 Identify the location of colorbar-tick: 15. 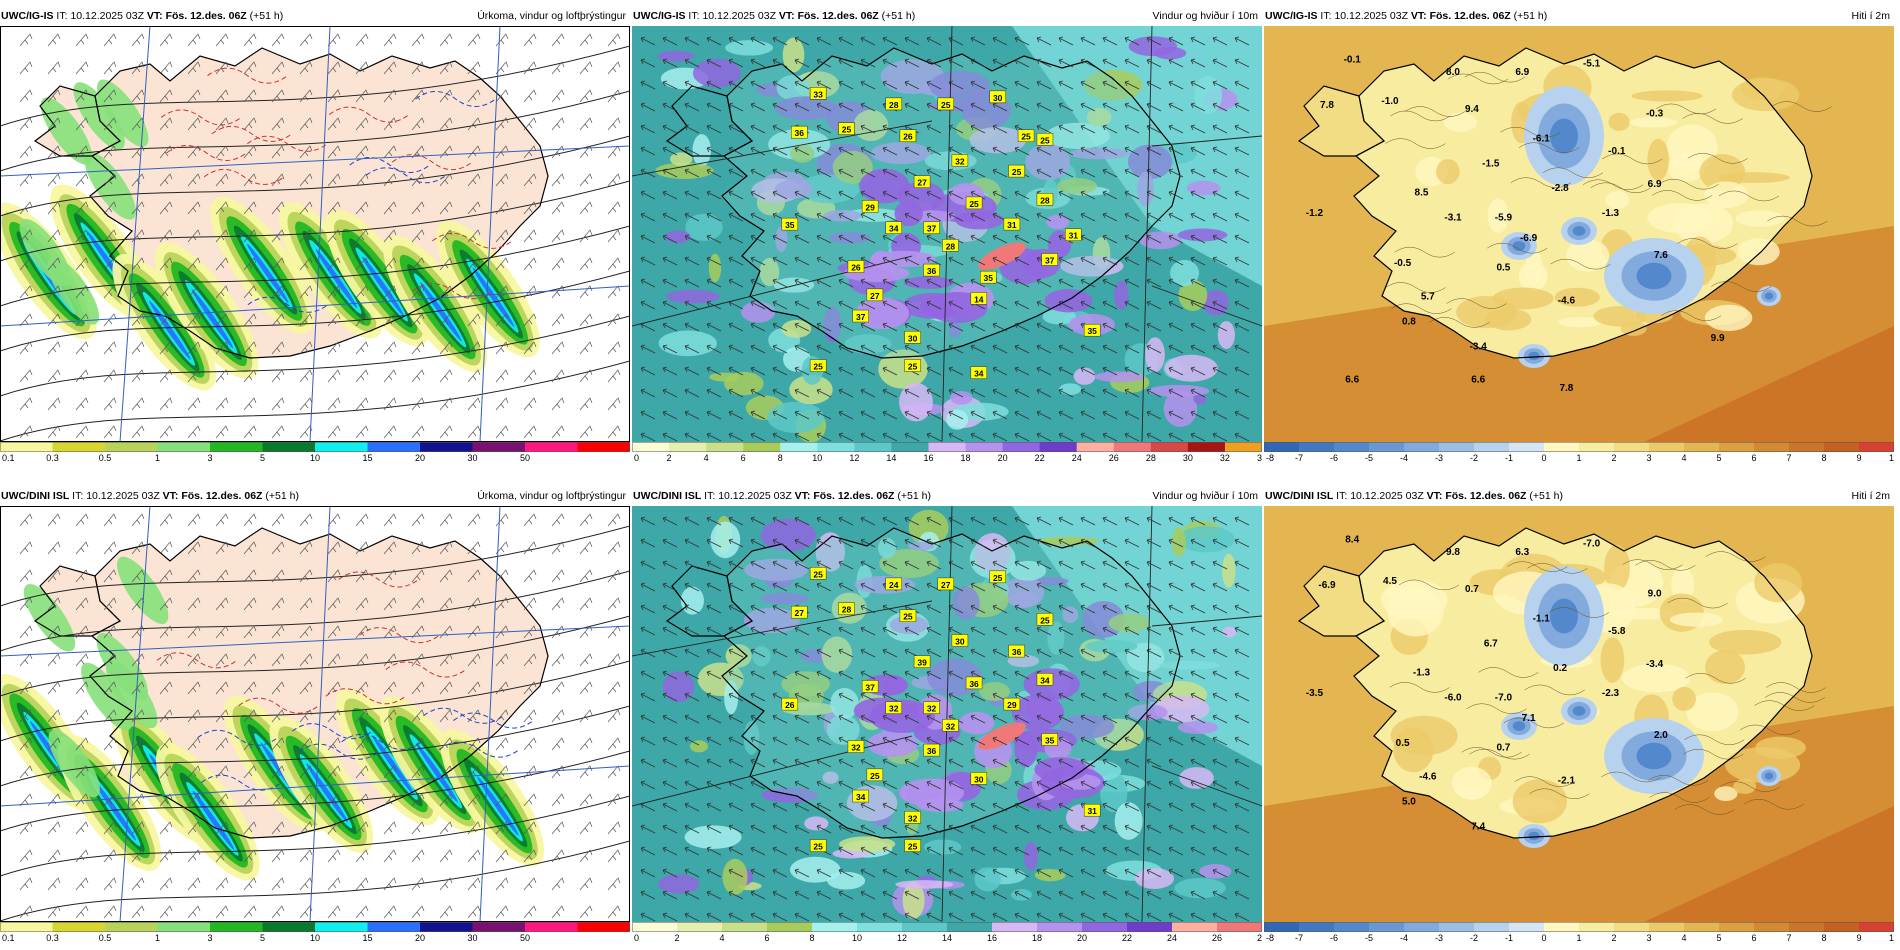
(367, 457).